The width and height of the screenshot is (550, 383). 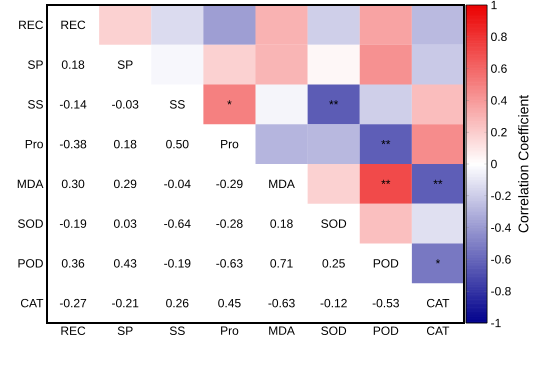 I want to click on y-tick-label: SS, so click(x=35, y=104).